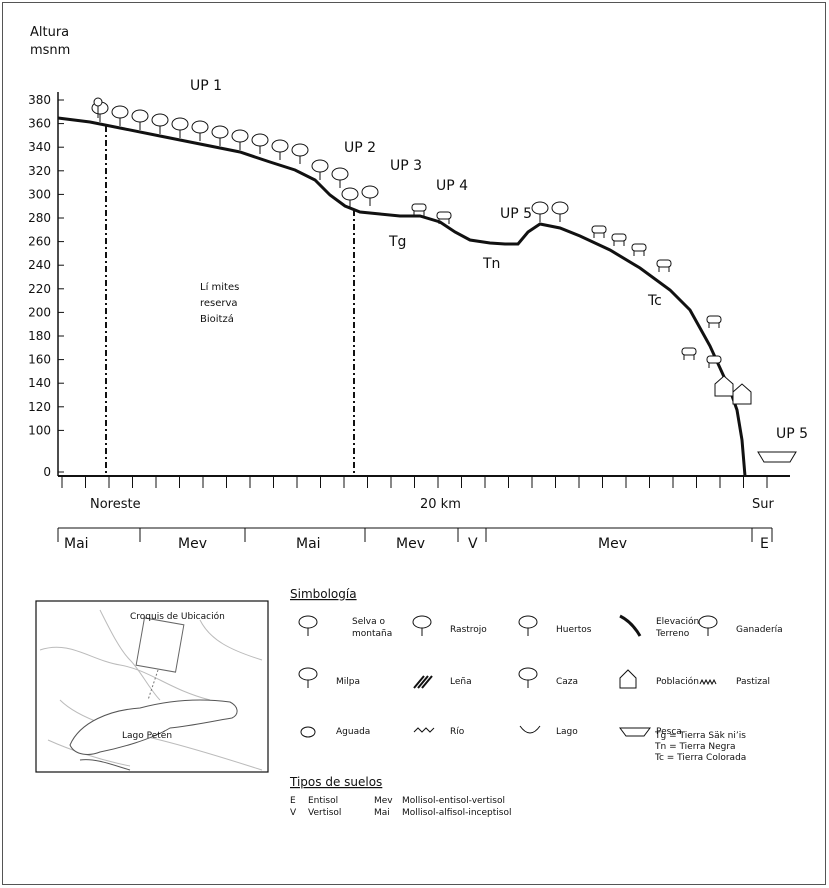 The height and width of the screenshot is (888, 829). I want to click on soil-band-strip: Mai Mev Mai Mev V Mev E, so click(415, 539).